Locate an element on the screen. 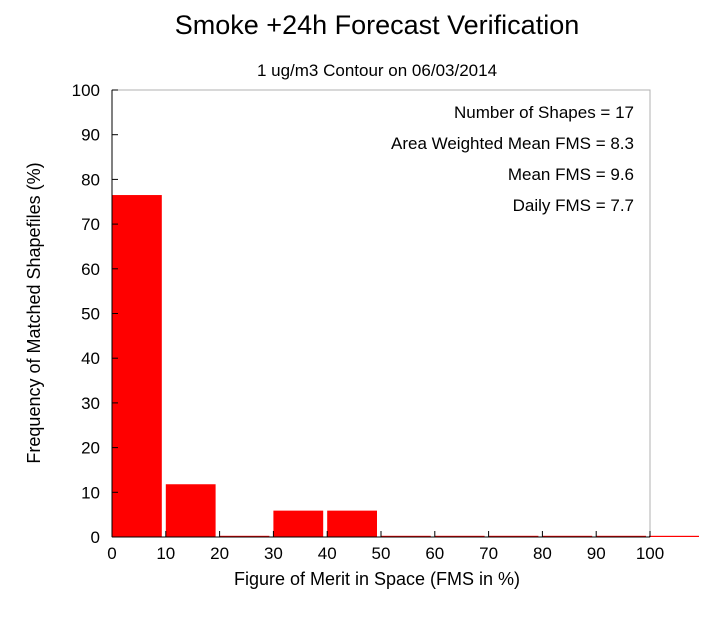 This screenshot has width=710, height=618. y-tick-label: 80 is located at coordinates (90, 179).